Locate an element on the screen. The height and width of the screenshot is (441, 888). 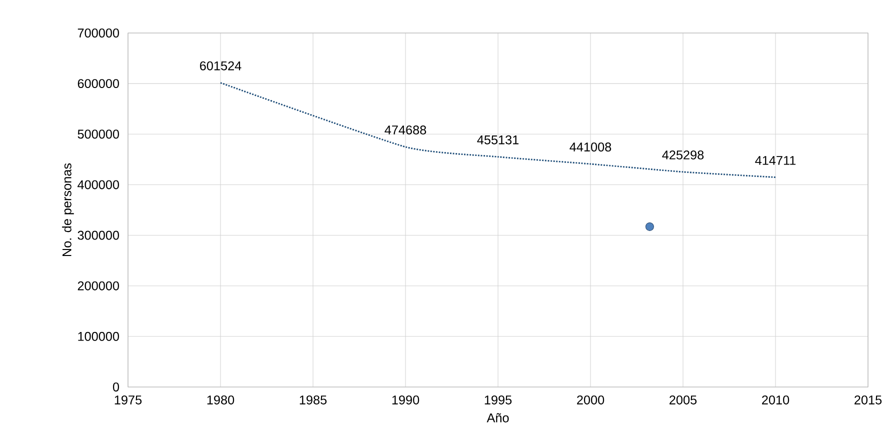
y-axis-title: No. de personas is located at coordinates (68, 209).